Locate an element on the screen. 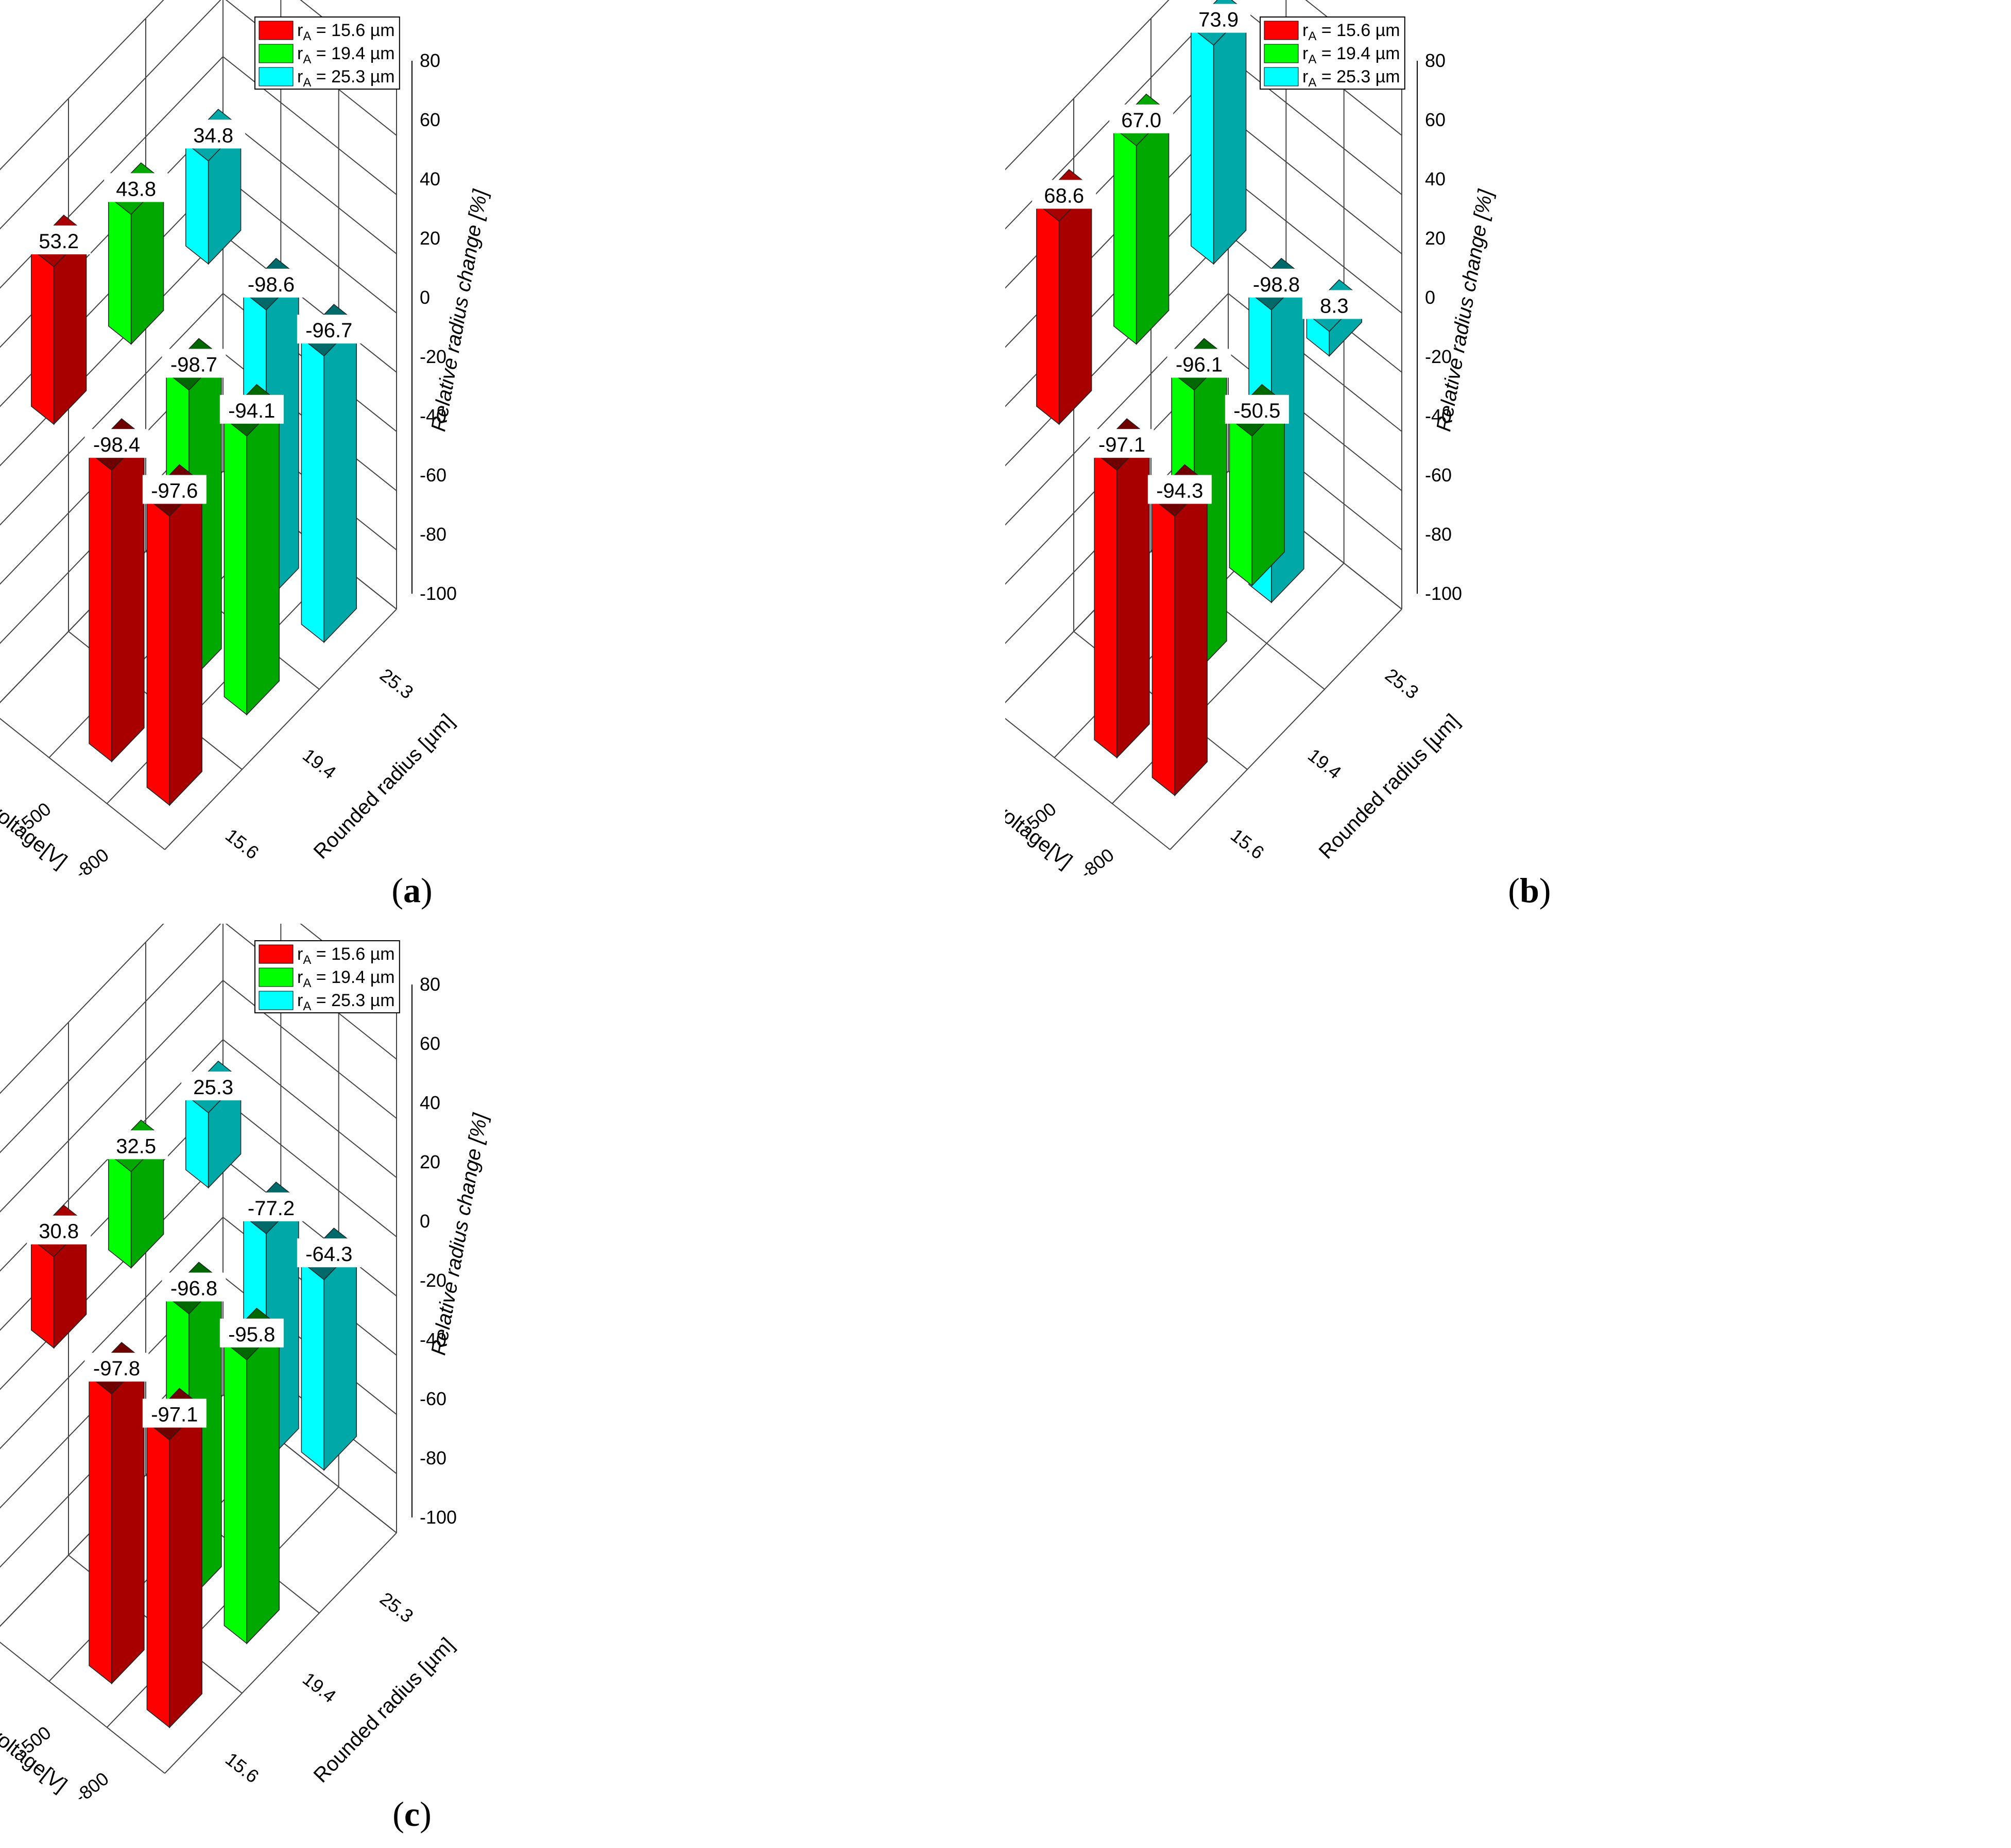 The height and width of the screenshot is (1848, 2011). z-tick-label: -40 is located at coordinates (433, 1339).